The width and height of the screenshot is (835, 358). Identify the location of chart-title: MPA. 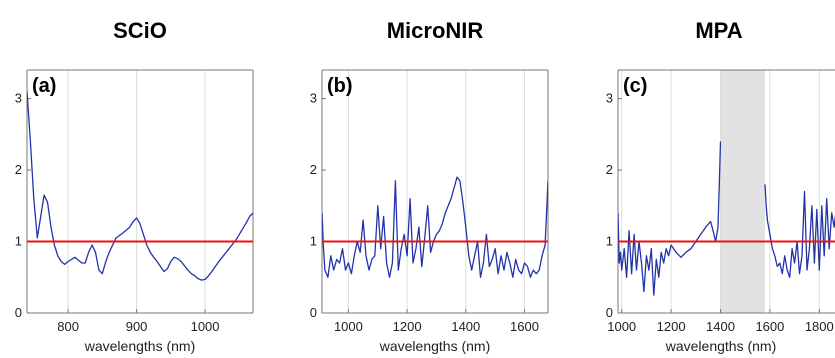
(718, 30).